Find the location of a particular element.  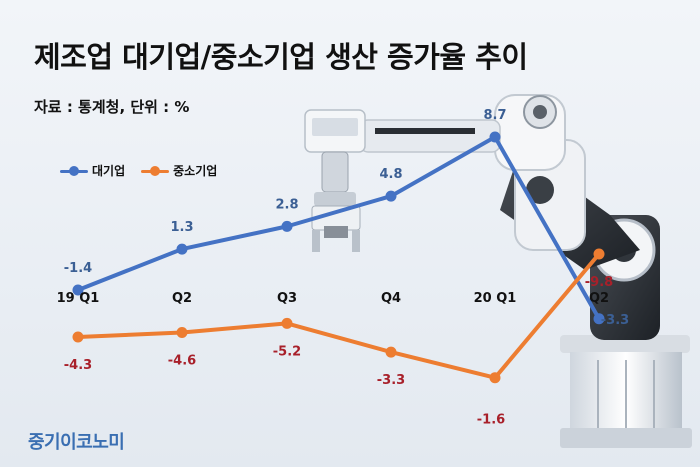

legend-swatch-large is located at coordinates (74, 171).